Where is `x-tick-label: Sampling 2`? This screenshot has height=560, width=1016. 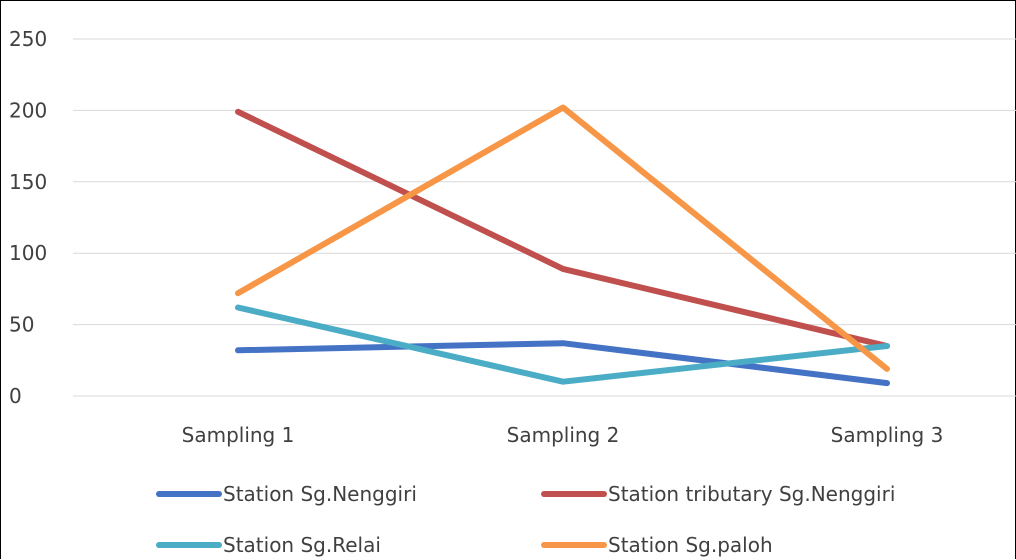
x-tick-label: Sampling 2 is located at coordinates (563, 435).